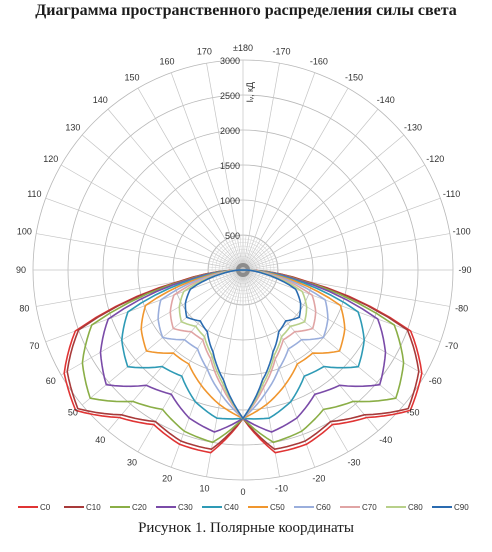  Describe the element at coordinates (100, 100) in the screenshot. I see `angle-label: 140` at that location.